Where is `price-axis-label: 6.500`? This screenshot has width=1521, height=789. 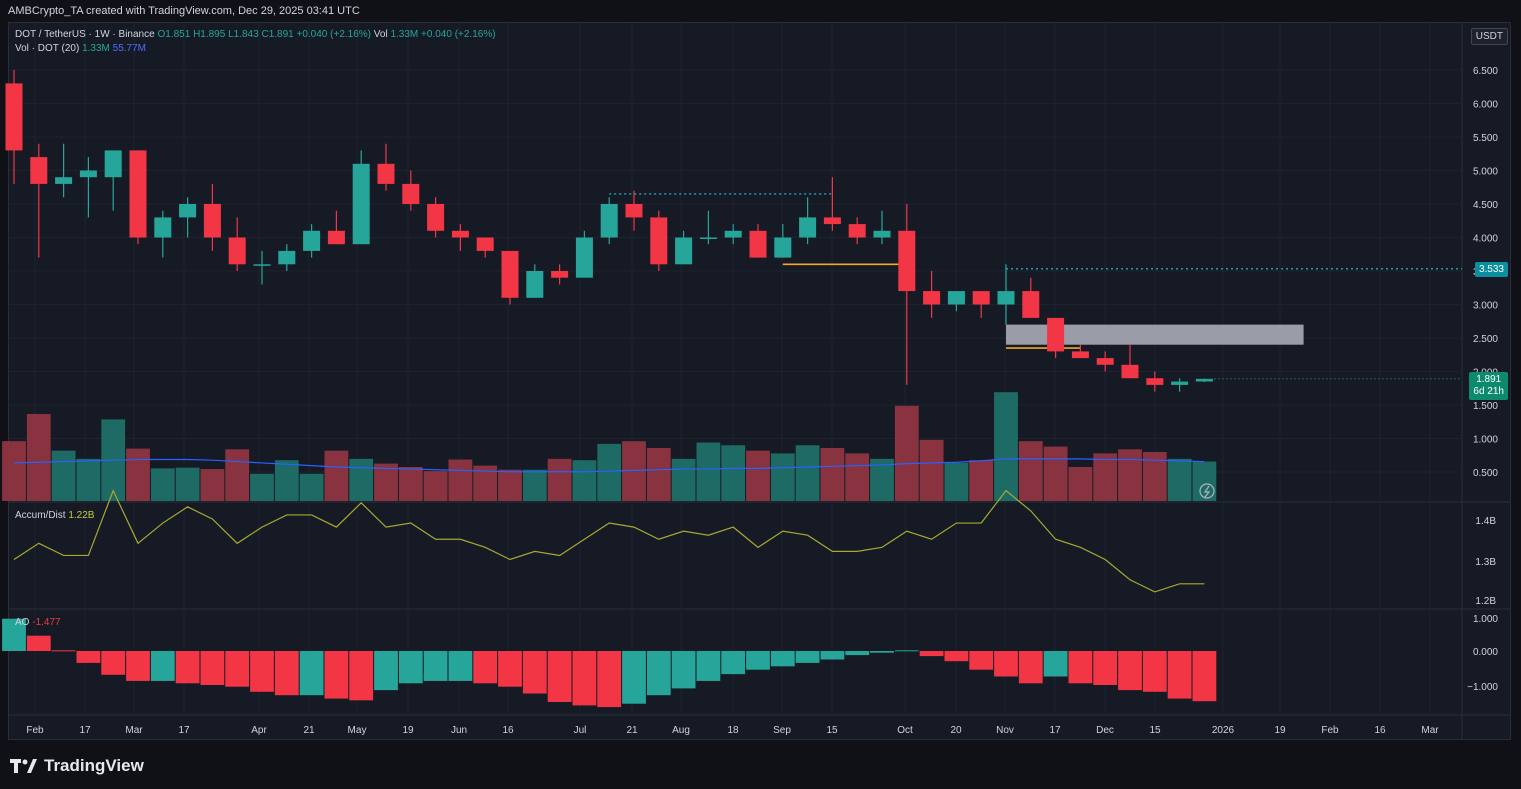 price-axis-label: 6.500 is located at coordinates (1485, 71).